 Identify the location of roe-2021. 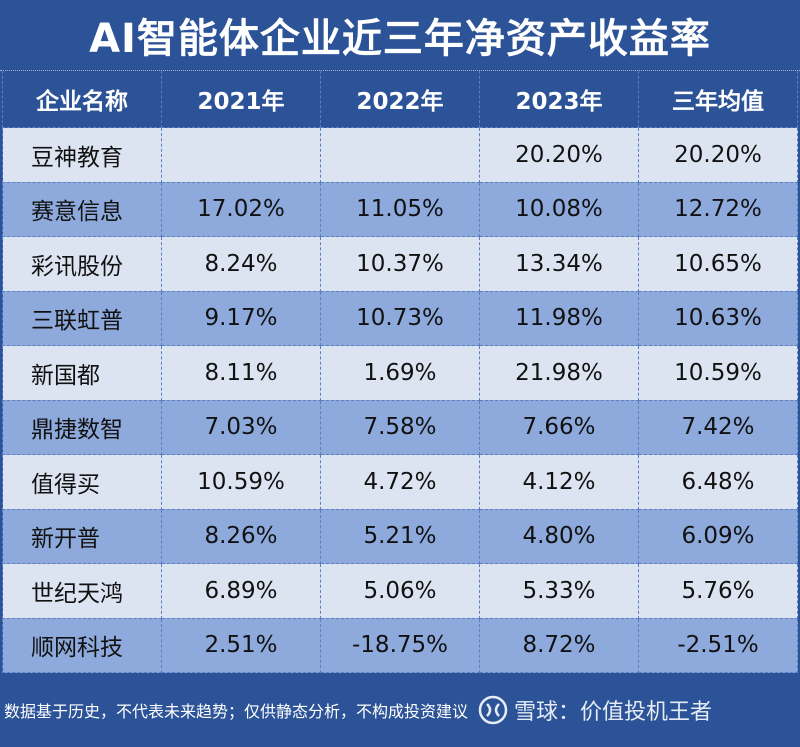
(241, 155).